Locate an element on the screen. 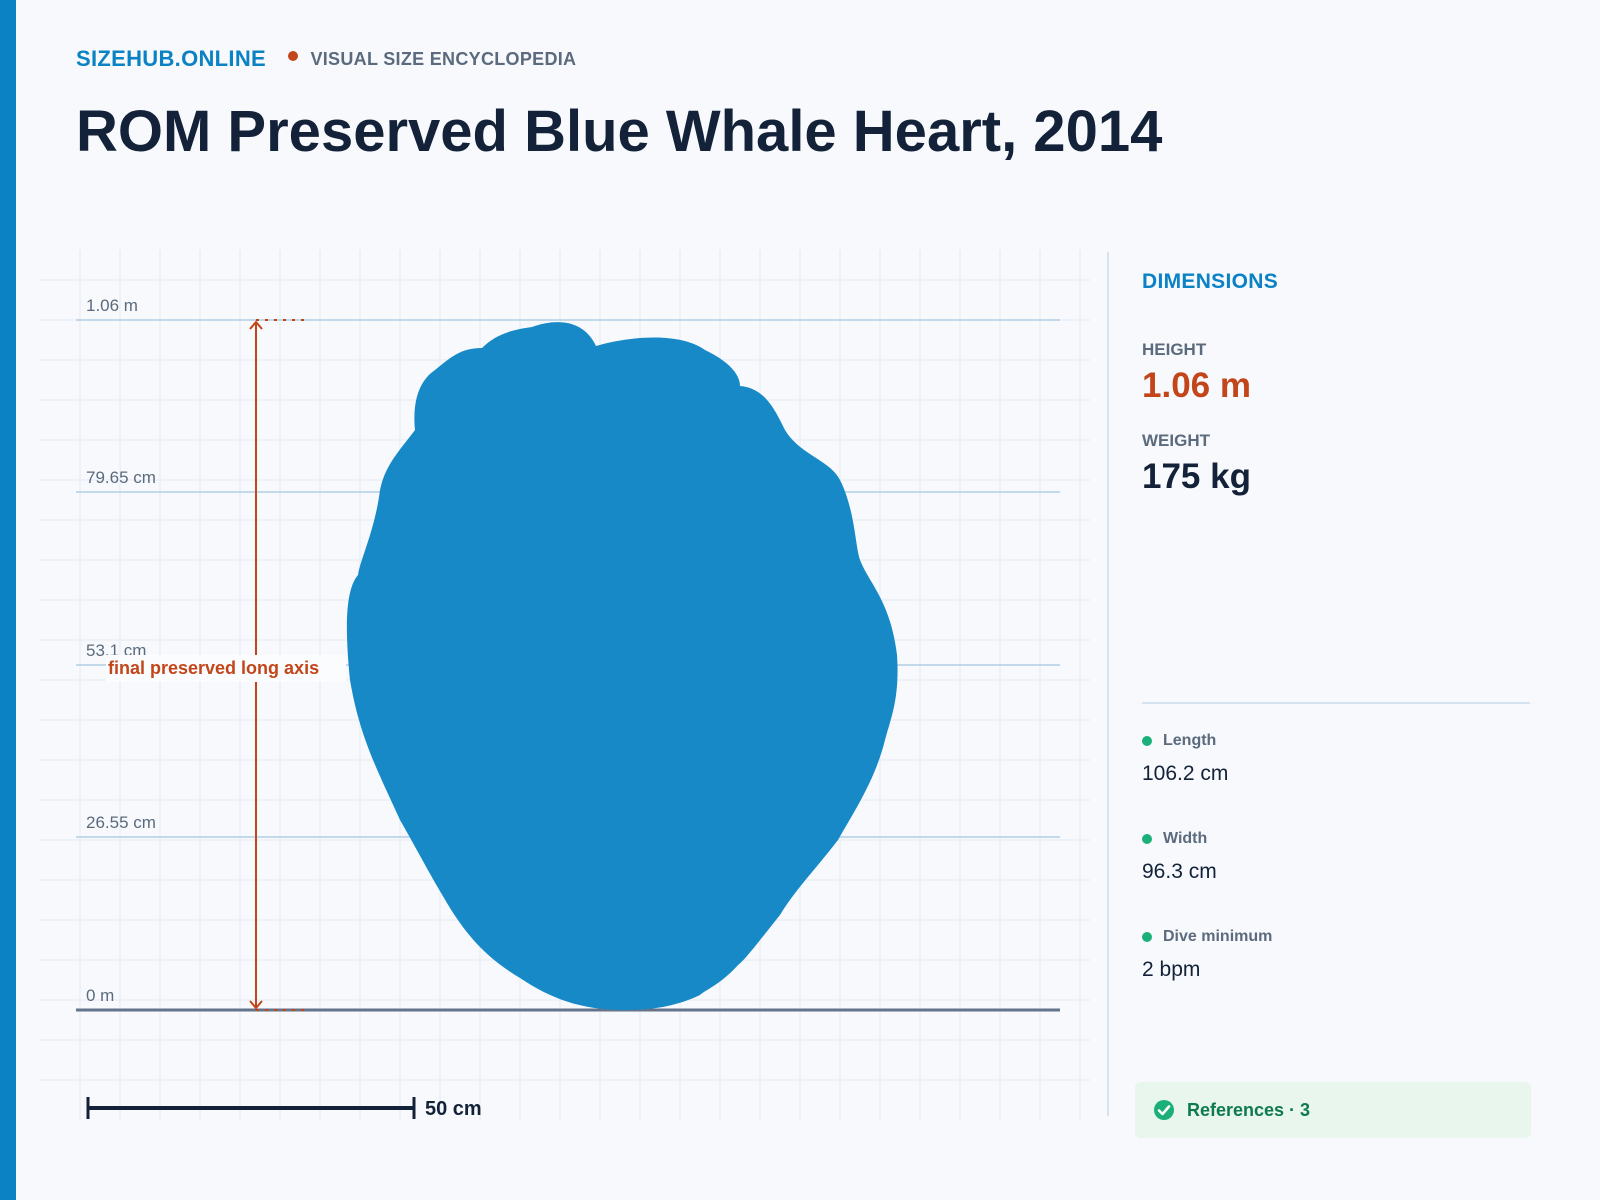 This screenshot has width=1600, height=1200. weight-value: 175 kg is located at coordinates (1196, 476).